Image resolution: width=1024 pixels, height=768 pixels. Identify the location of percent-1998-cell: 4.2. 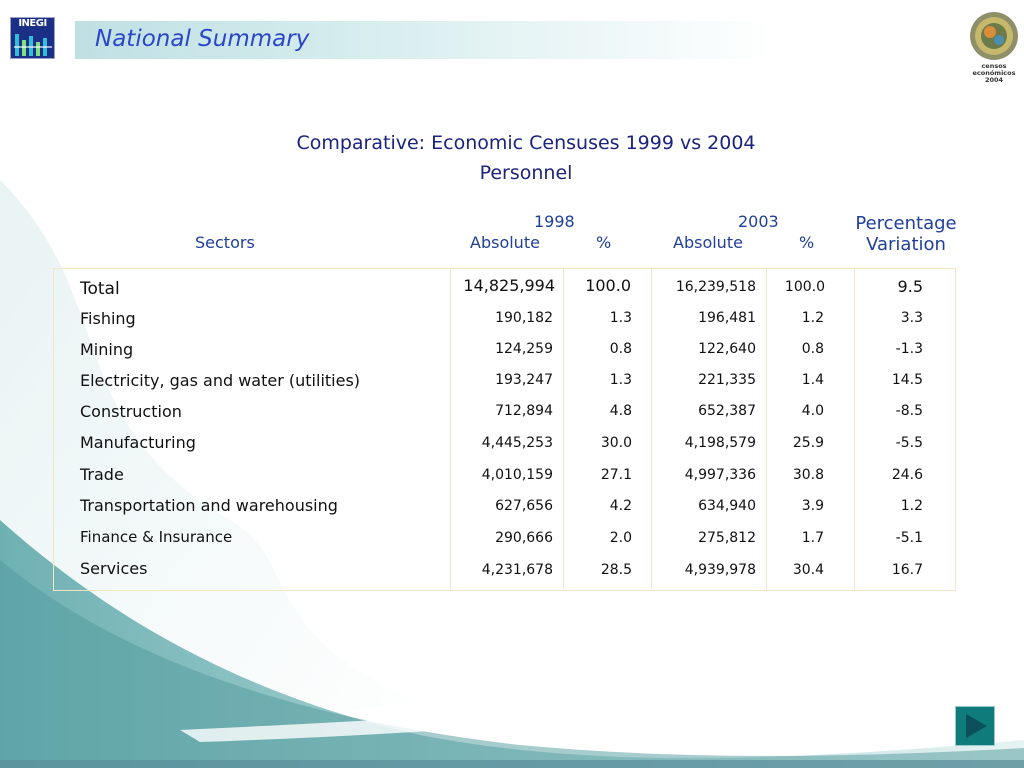
(620, 506).